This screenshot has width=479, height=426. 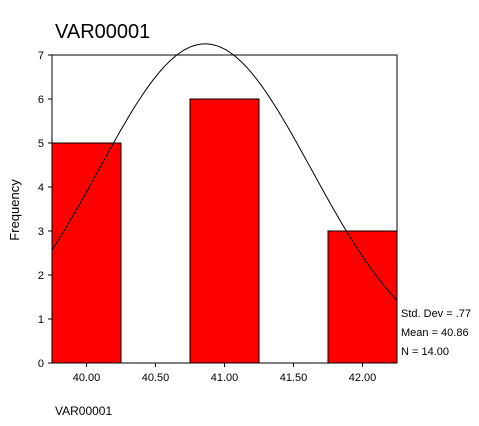 What do you see at coordinates (225, 378) in the screenshot?
I see `x-tick-label: 41.00` at bounding box center [225, 378].